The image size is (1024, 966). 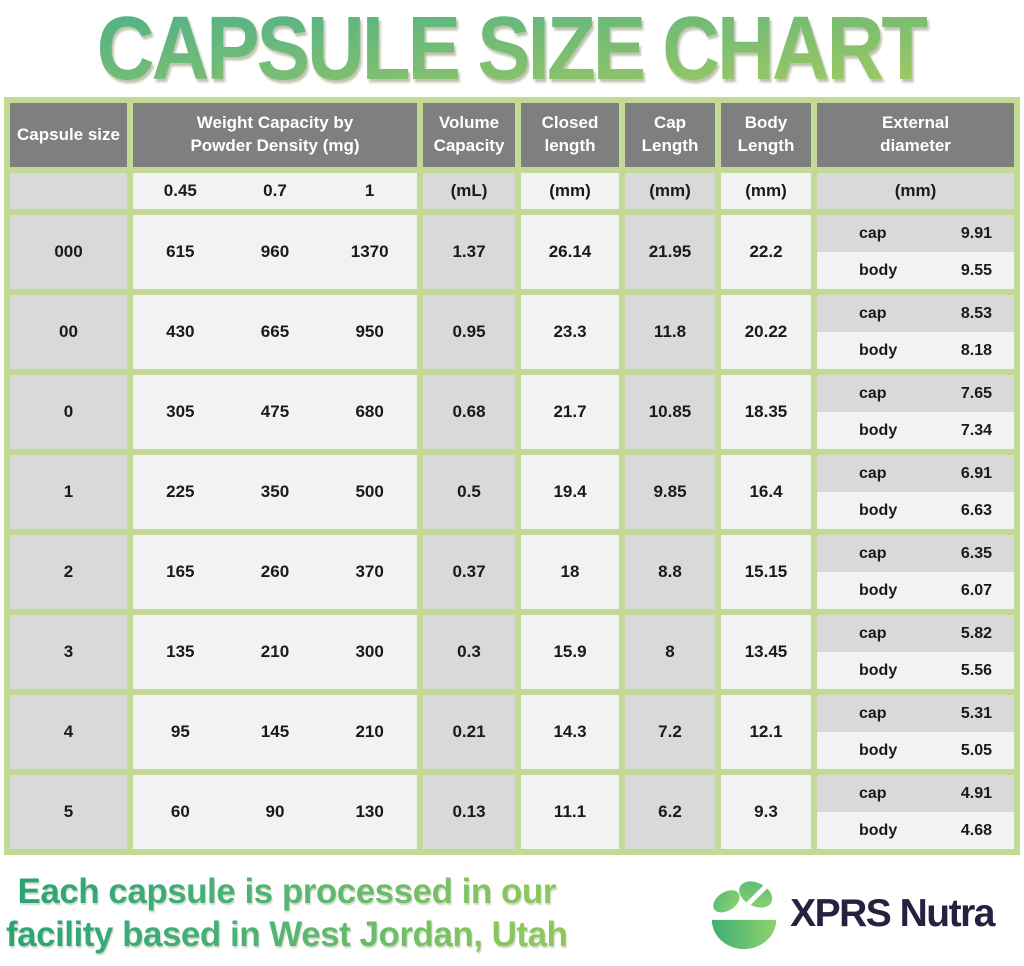 What do you see at coordinates (469, 145) in the screenshot?
I see `header-line: Capacity` at bounding box center [469, 145].